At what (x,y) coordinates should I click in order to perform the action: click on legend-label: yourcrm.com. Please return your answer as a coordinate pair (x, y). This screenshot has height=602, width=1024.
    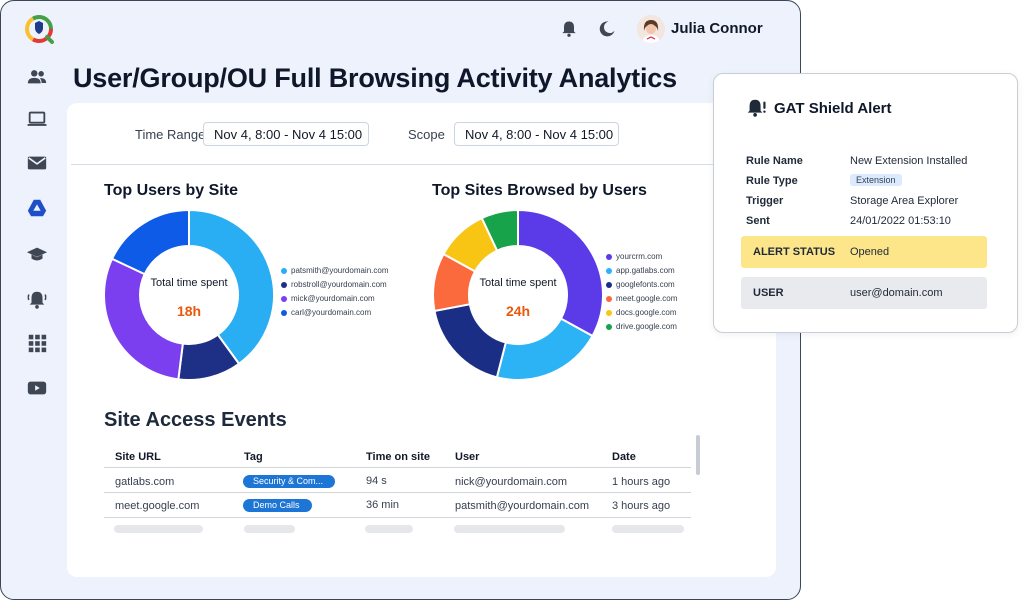
    Looking at the image, I should click on (639, 256).